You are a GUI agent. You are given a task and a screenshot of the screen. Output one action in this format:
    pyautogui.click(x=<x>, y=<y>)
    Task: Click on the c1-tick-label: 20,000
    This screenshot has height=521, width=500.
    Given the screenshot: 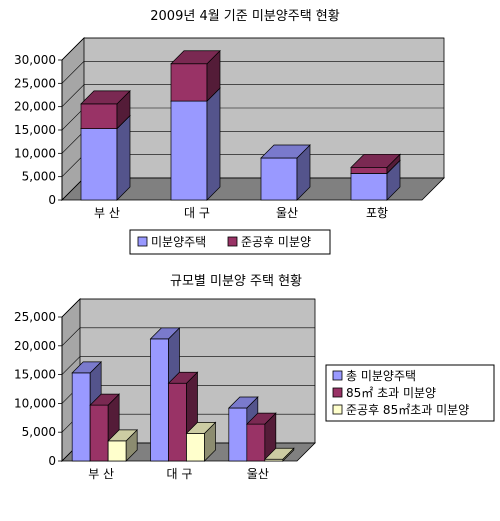 What is the action you would take?
    pyautogui.click(x=35, y=107)
    